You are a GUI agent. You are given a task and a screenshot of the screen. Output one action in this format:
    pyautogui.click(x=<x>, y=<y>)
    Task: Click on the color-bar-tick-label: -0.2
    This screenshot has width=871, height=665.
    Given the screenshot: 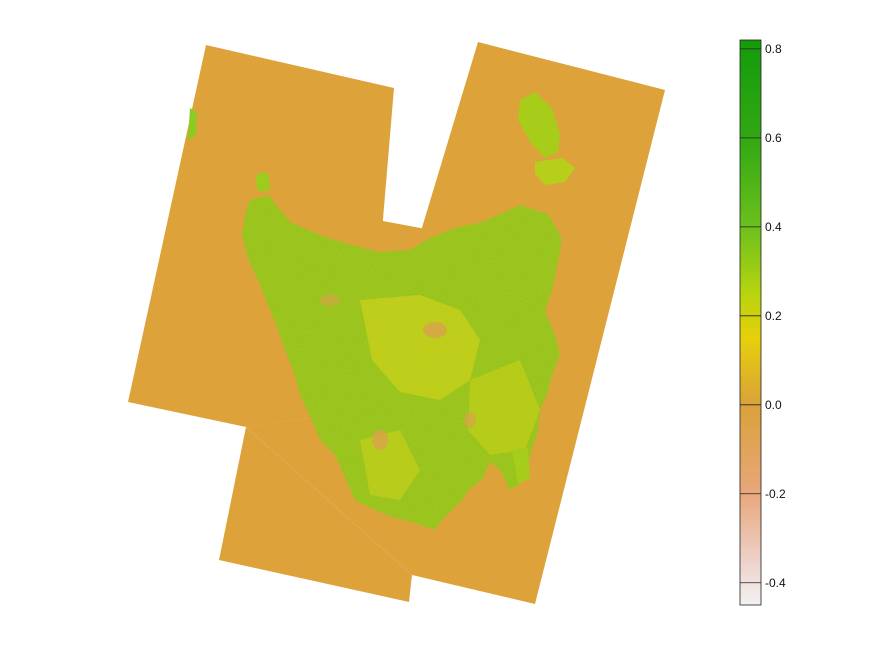 What is the action you would take?
    pyautogui.click(x=775, y=494)
    